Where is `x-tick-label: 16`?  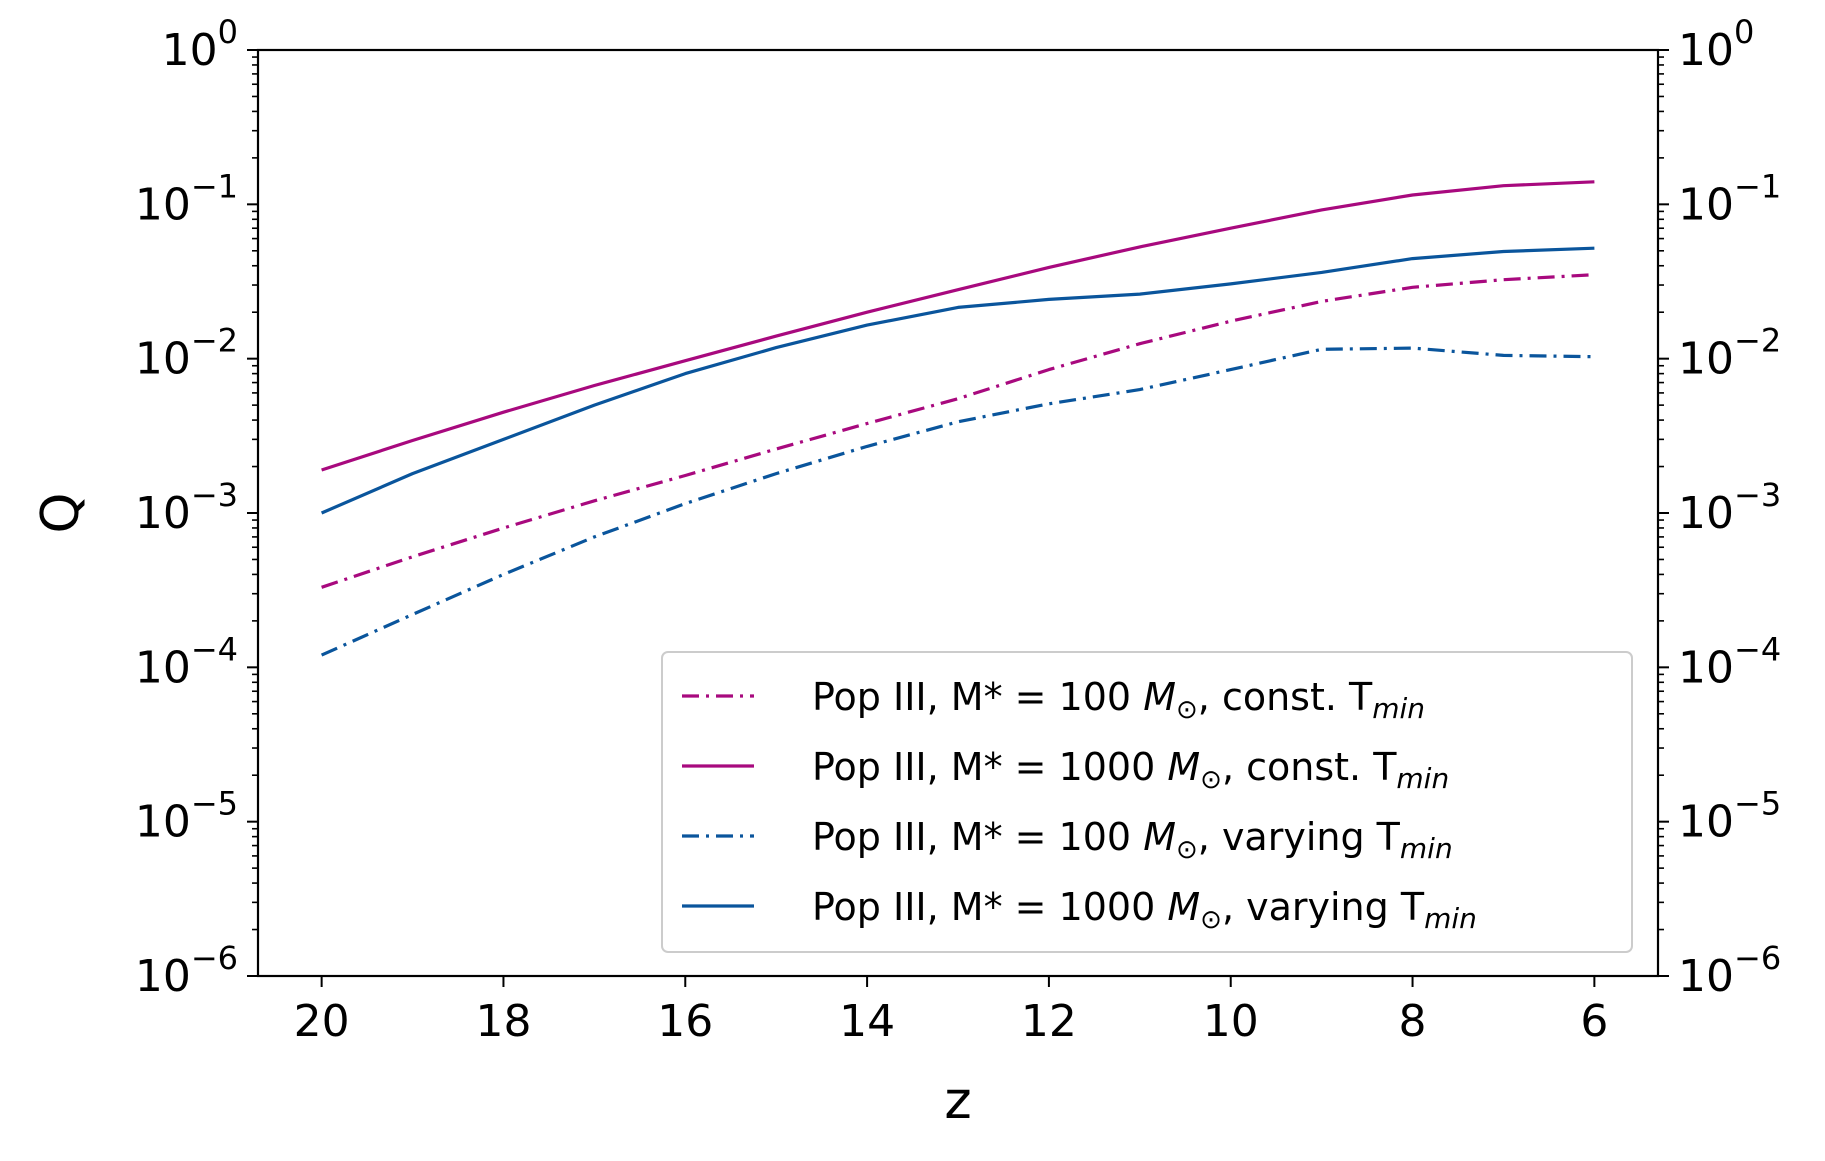 x-tick-label: 16 is located at coordinates (685, 1021).